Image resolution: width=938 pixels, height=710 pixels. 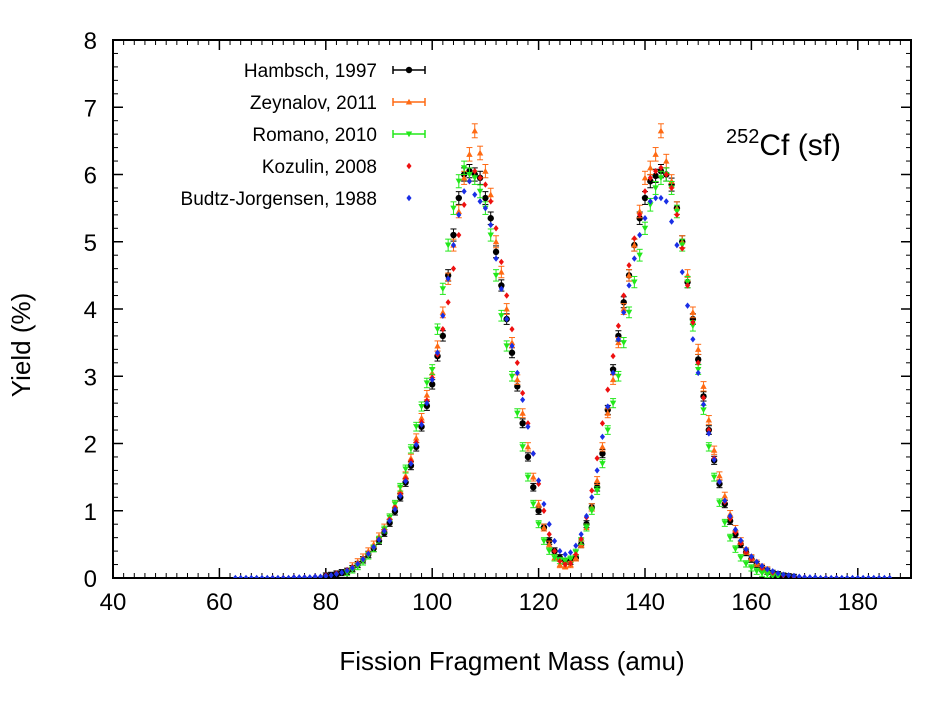 What do you see at coordinates (339, 135) in the screenshot?
I see `legend-item: Romano, 2010` at bounding box center [339, 135].